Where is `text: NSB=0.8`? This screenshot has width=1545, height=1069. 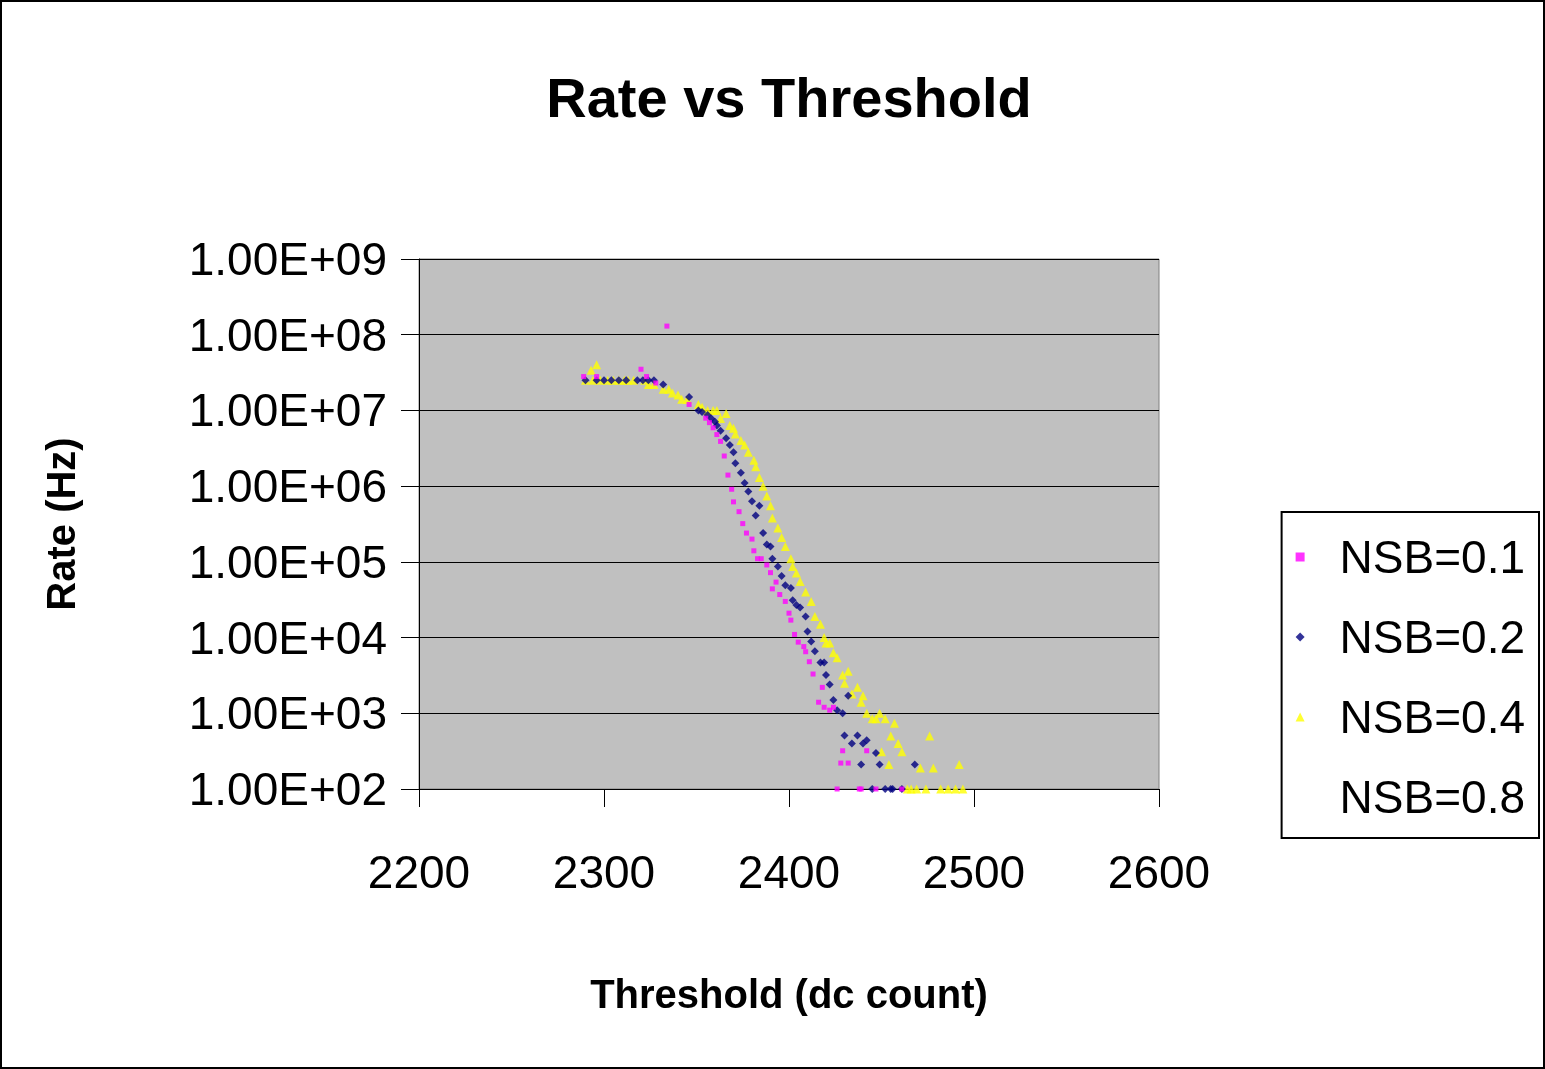
text: NSB=0.8 is located at coordinates (1432, 797).